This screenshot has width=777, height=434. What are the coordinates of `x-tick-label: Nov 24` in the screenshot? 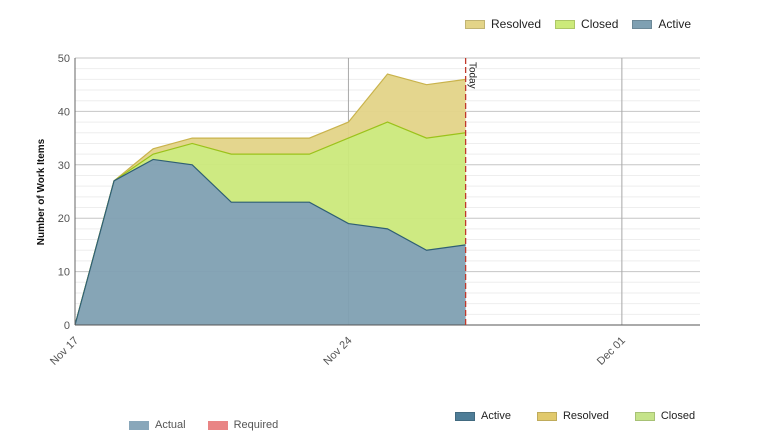 It's located at (337, 351).